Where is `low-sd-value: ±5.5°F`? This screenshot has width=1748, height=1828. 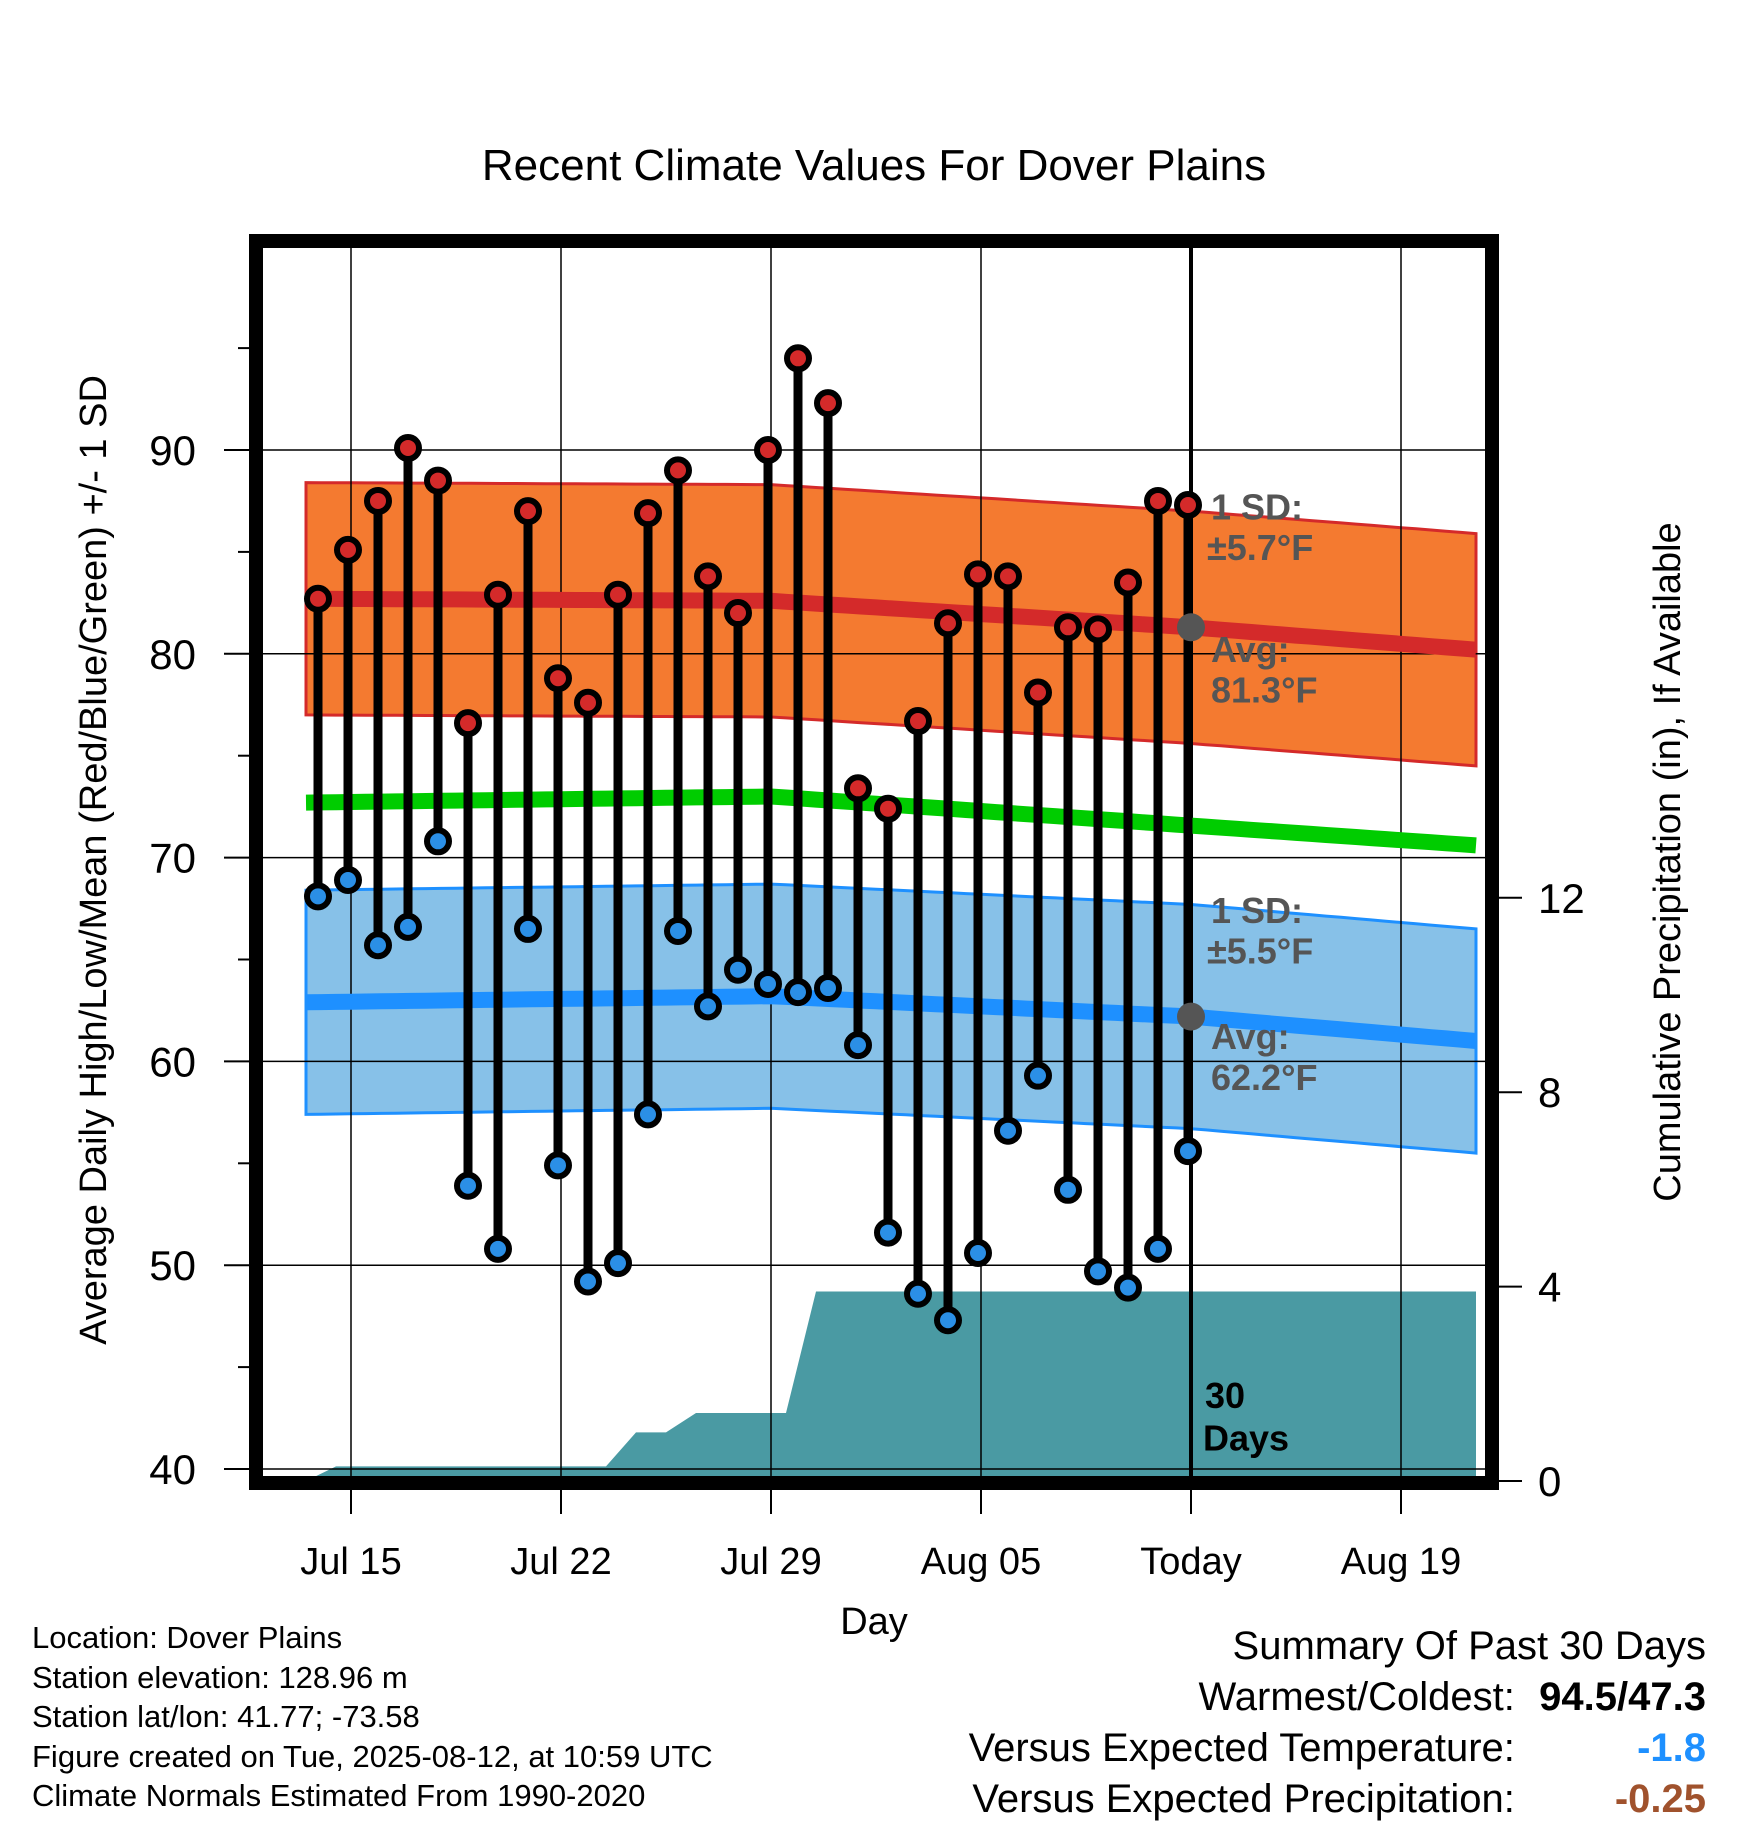 low-sd-value: ±5.5°F is located at coordinates (1260, 951).